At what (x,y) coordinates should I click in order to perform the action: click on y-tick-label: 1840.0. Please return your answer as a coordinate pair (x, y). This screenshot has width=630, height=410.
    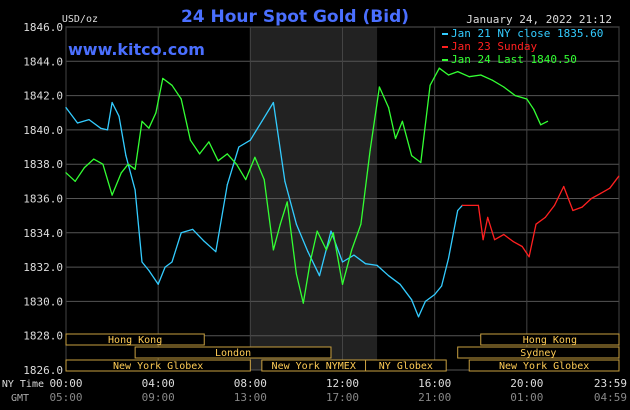
    Looking at the image, I should click on (43, 130).